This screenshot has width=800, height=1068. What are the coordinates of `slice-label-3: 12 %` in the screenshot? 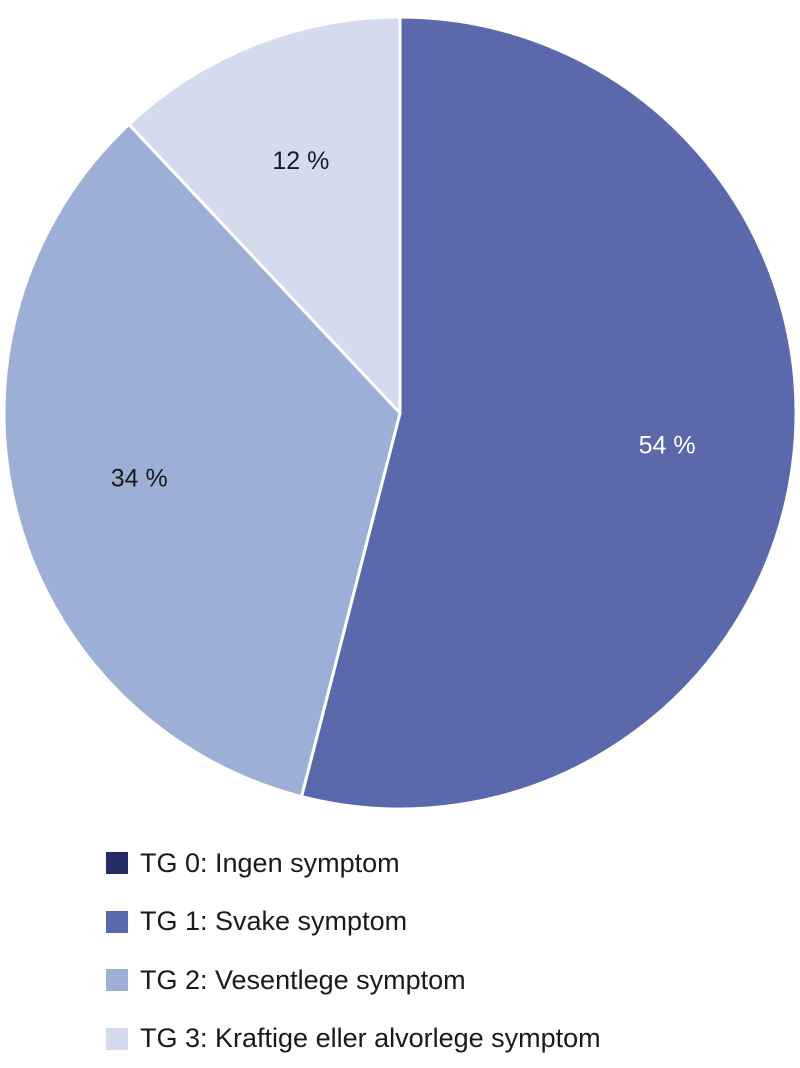 It's located at (300, 161).